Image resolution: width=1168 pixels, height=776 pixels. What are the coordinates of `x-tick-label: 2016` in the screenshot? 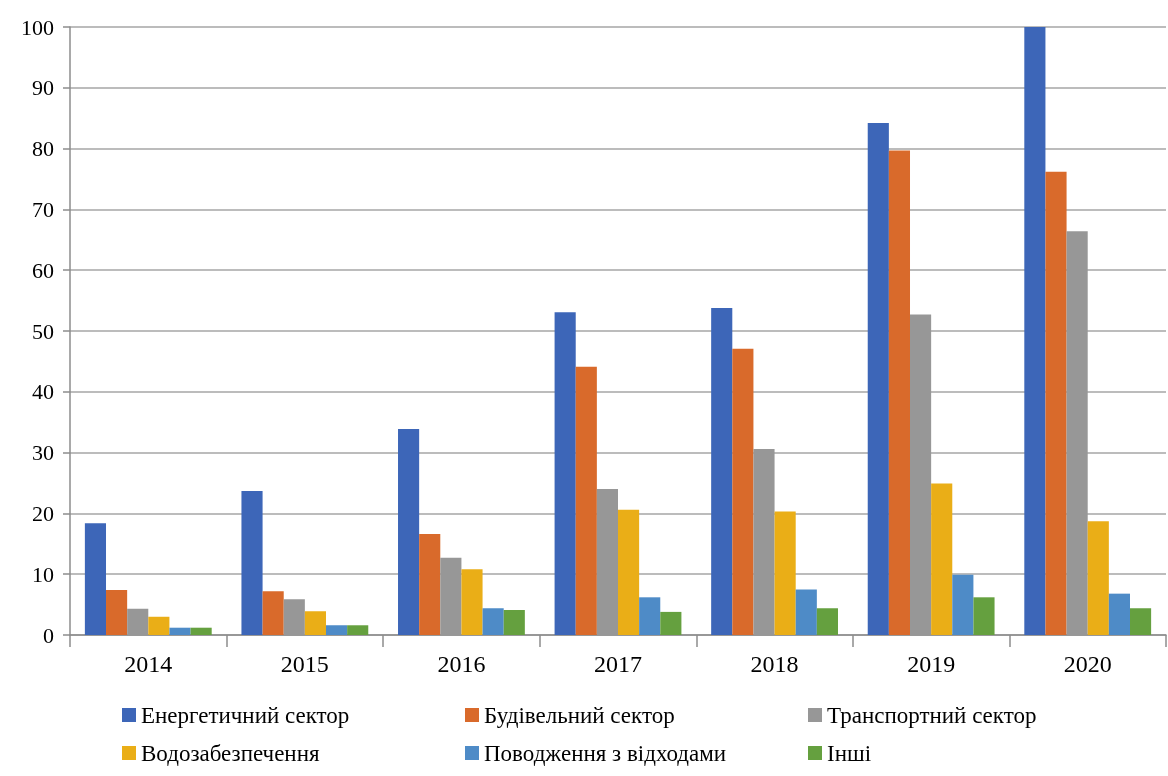 It's located at (461, 664).